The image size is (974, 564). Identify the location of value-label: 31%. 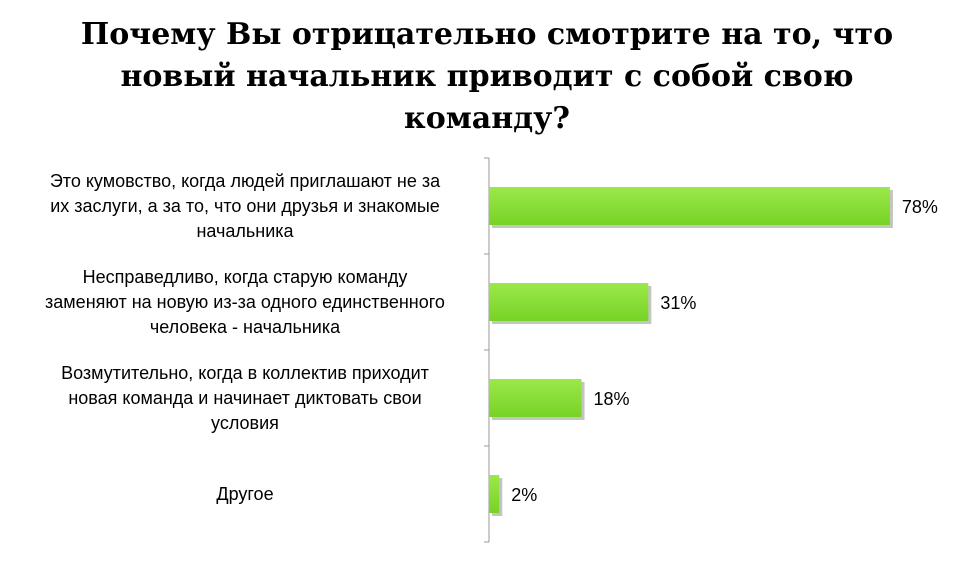
(678, 303).